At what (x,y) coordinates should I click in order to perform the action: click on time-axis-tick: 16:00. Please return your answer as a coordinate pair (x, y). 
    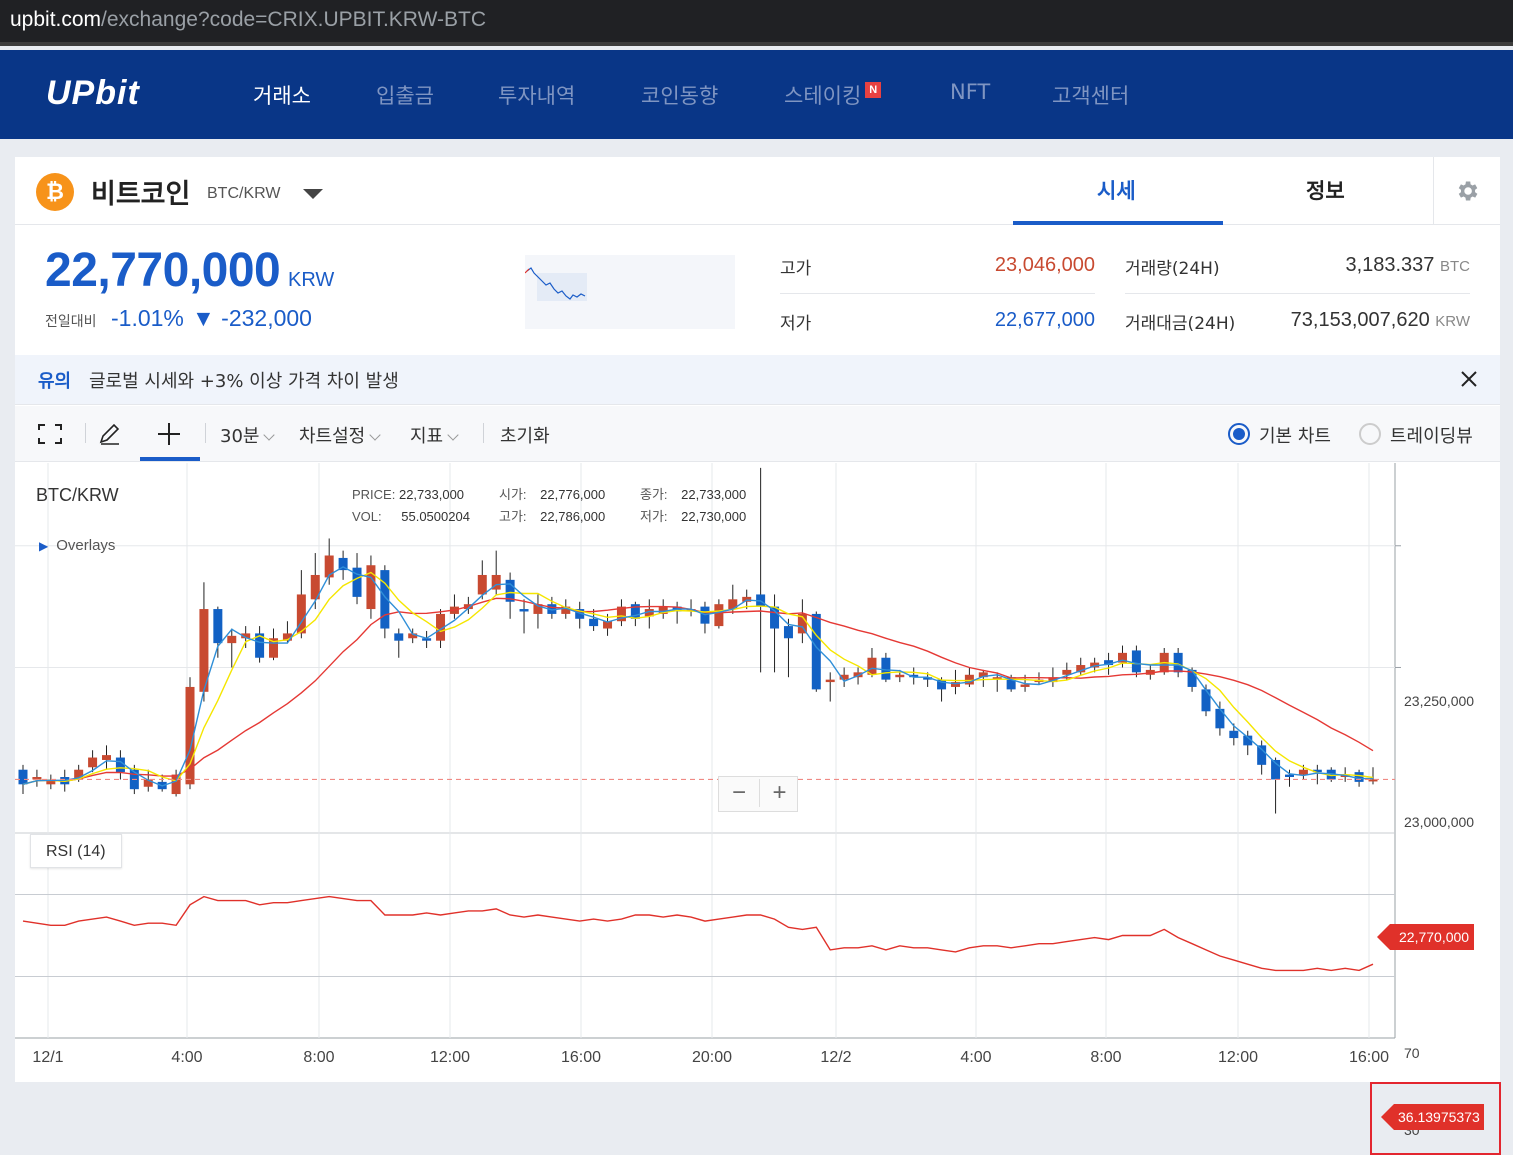
    Looking at the image, I should click on (1369, 1057).